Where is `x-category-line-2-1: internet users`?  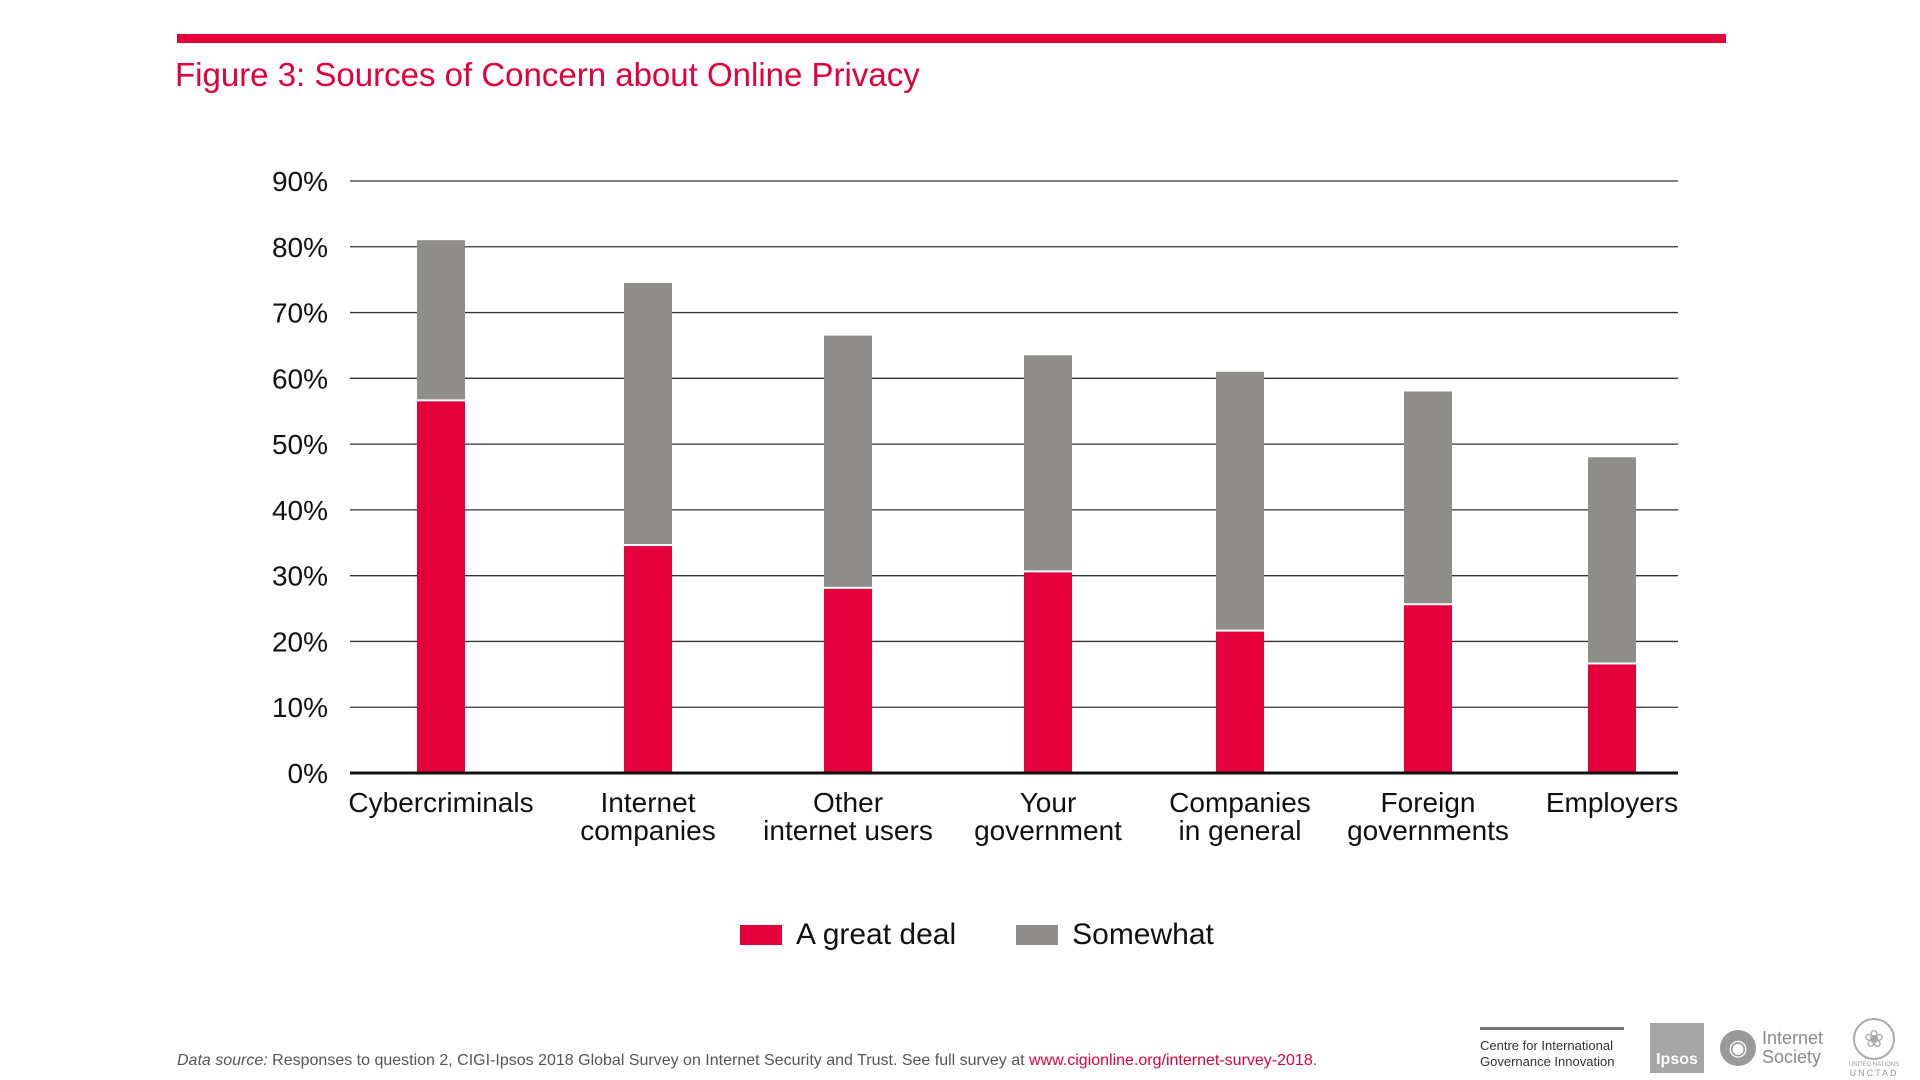
x-category-line-2-1: internet users is located at coordinates (848, 830).